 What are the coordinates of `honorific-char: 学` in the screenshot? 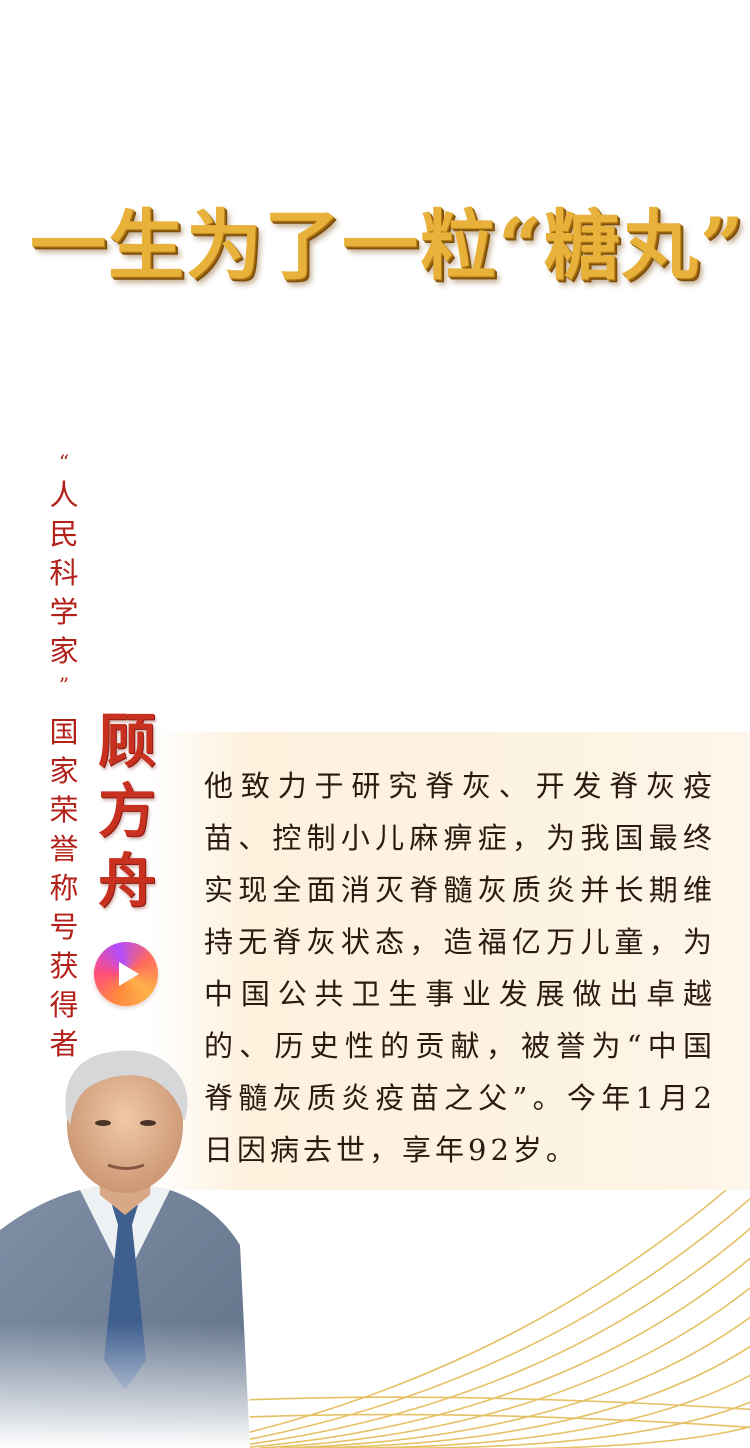 It's located at (64, 612).